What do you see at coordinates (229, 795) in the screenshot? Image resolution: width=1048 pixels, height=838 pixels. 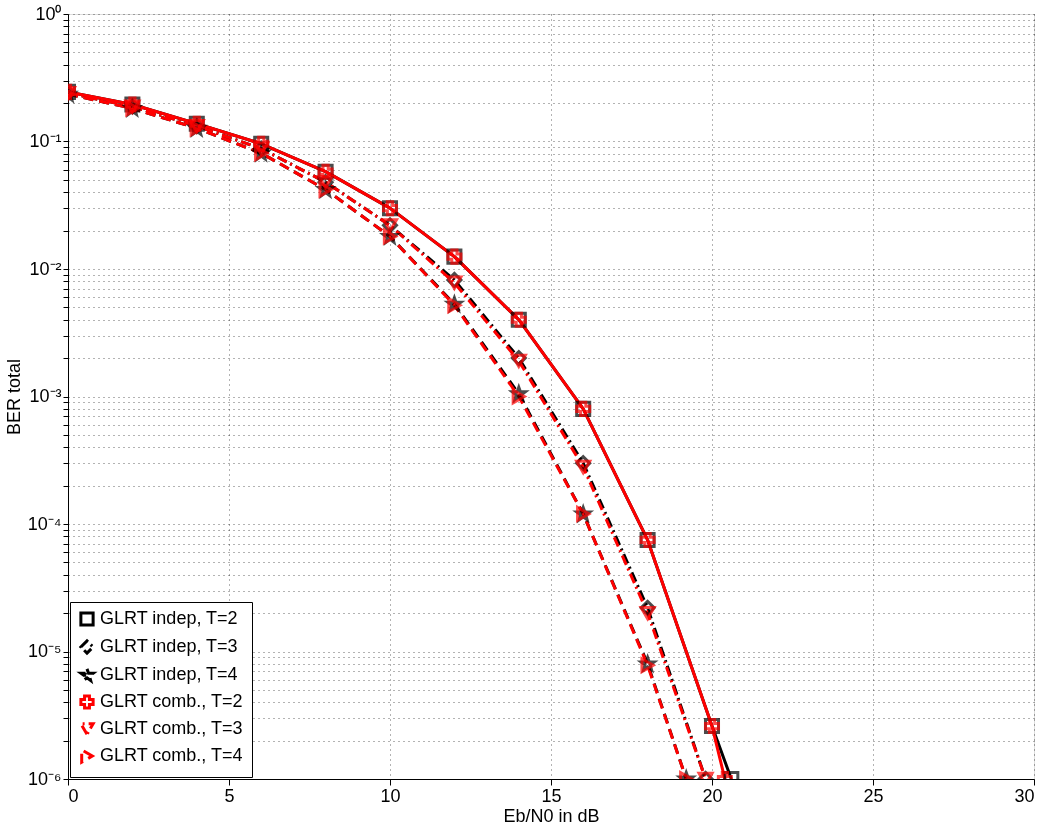 I see `x-tick-label: 5` at bounding box center [229, 795].